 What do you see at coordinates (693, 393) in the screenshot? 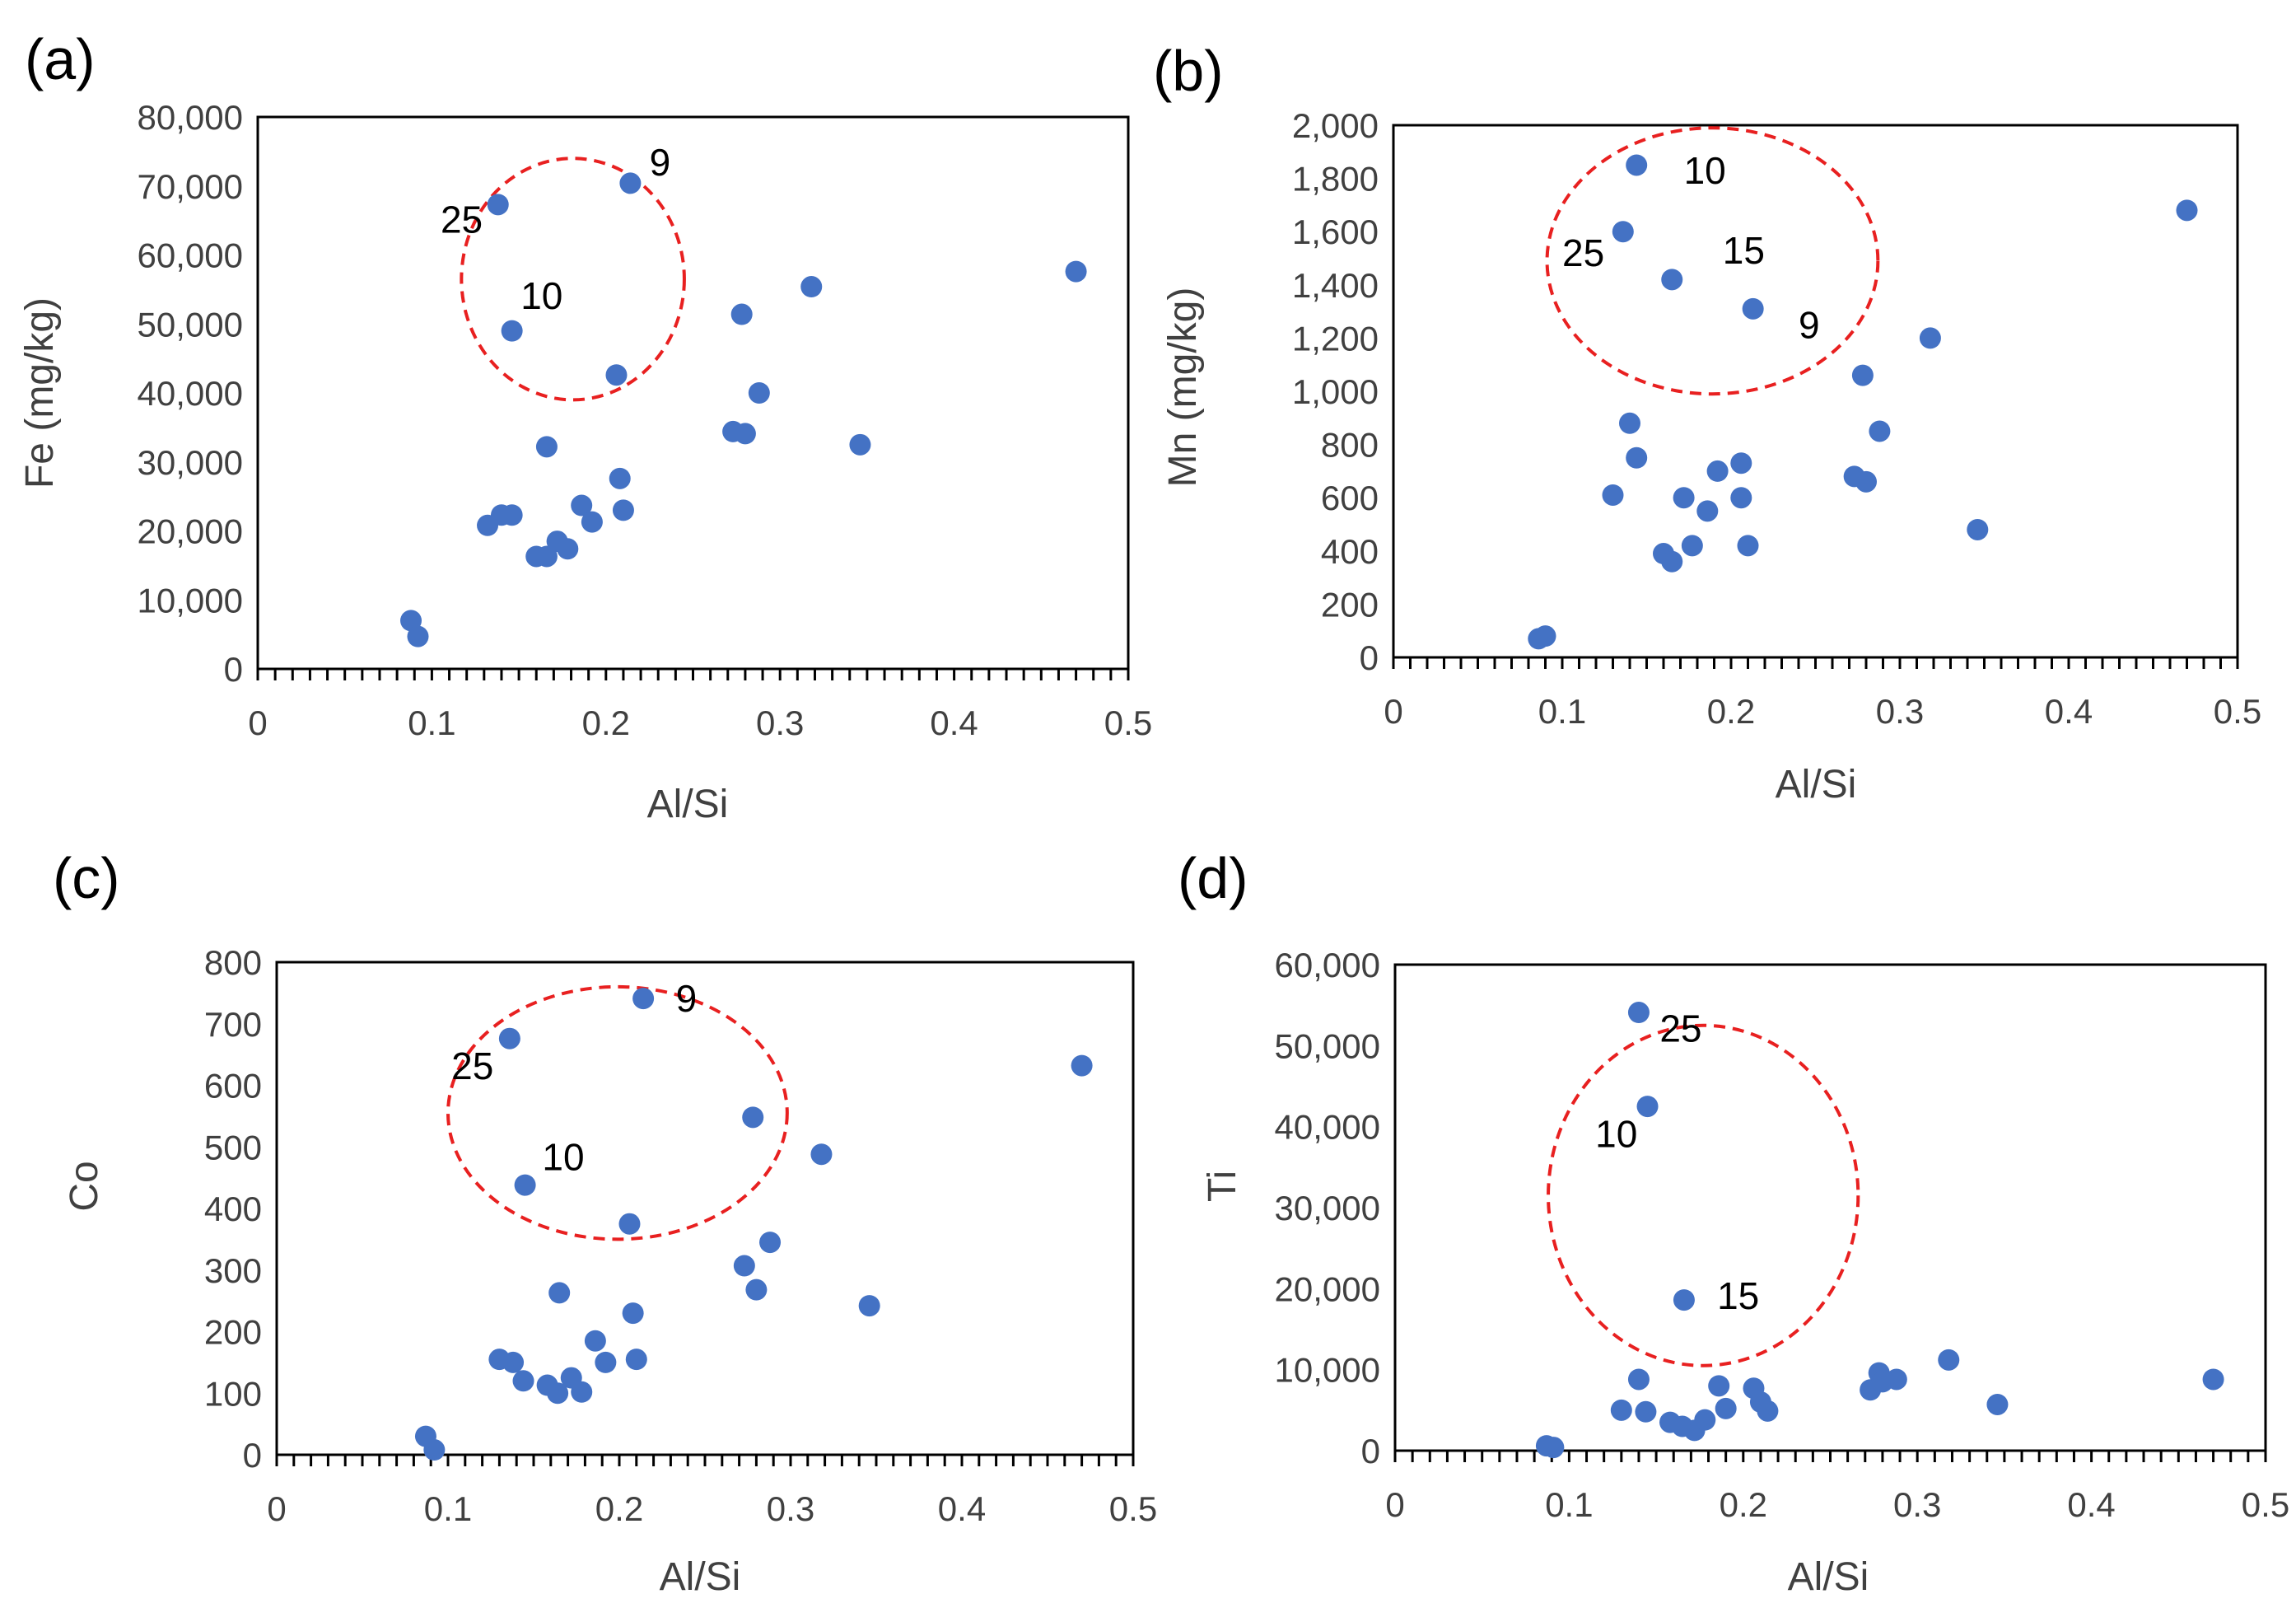
I see `plot-area-a` at bounding box center [693, 393].